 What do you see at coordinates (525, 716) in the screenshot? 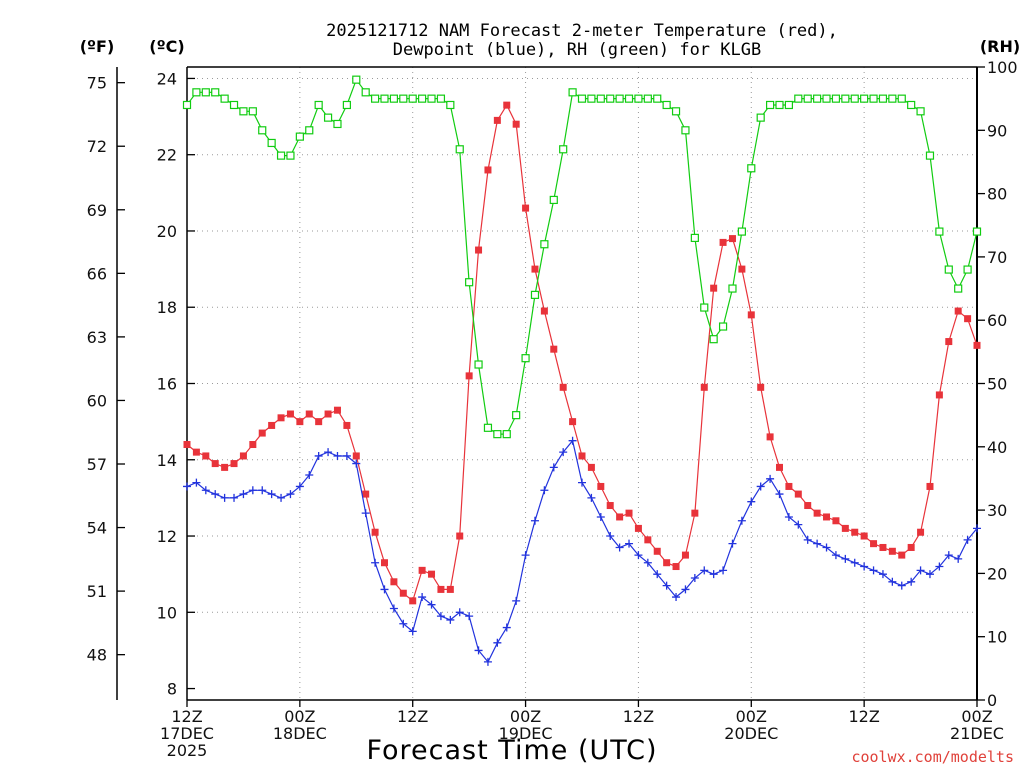
I see `x-tick-label-line: 00Z` at bounding box center [525, 716].